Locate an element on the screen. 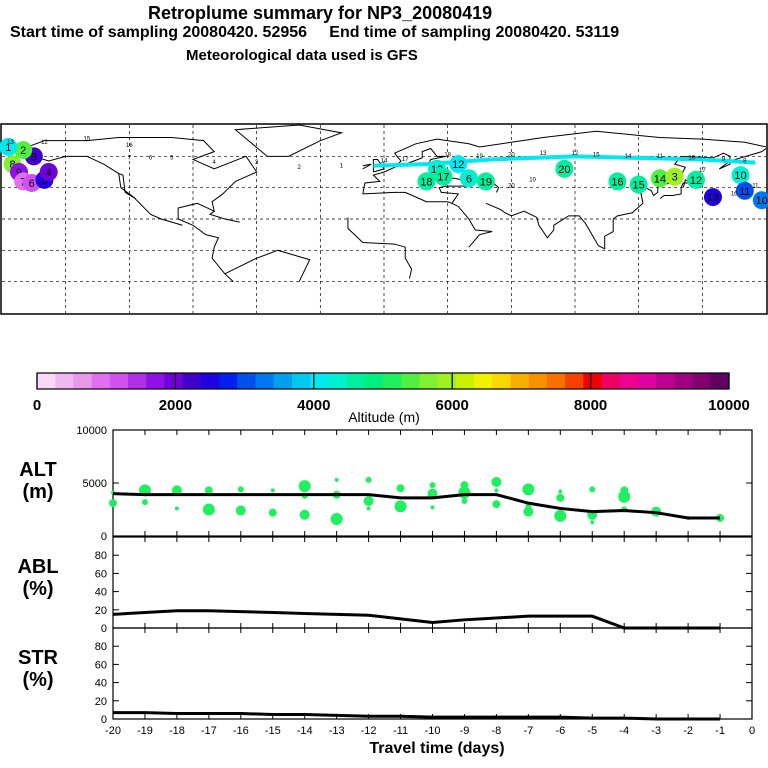 This screenshot has width=768, height=768. panel-label: STR is located at coordinates (38, 658).